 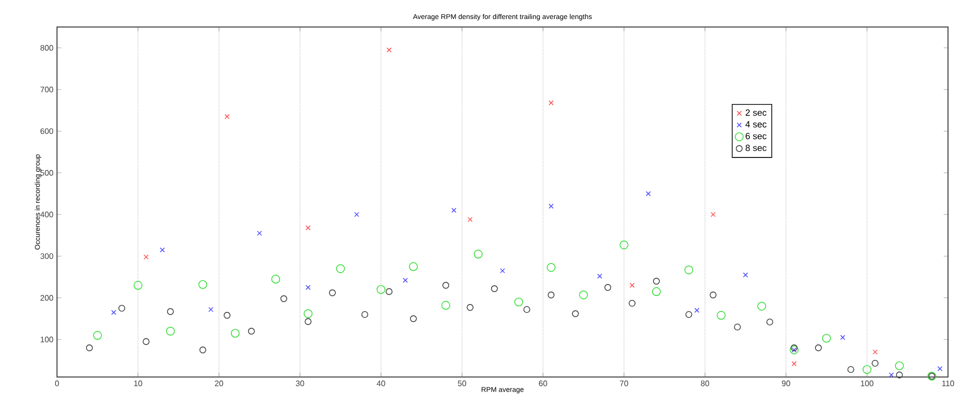 I want to click on y-tick-label: 500, so click(x=47, y=173).